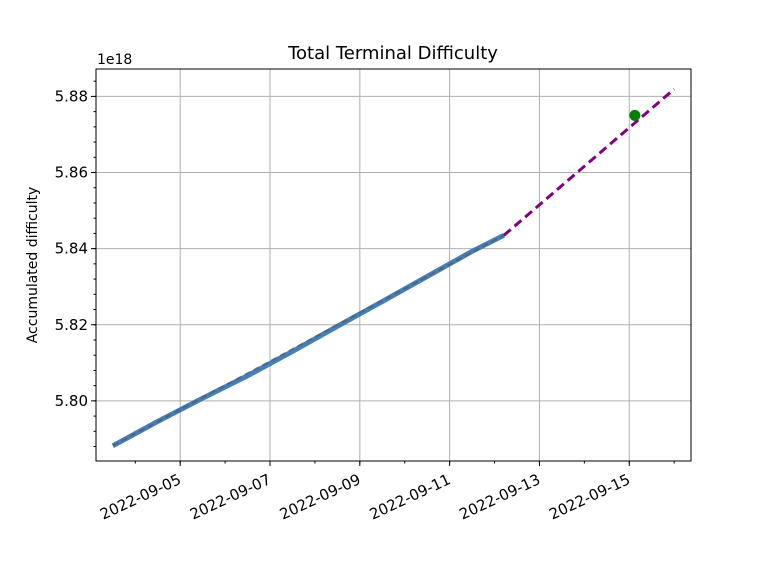 This screenshot has height=576, width=768. Describe the element at coordinates (635, 115) in the screenshot. I see `target-marker` at that location.